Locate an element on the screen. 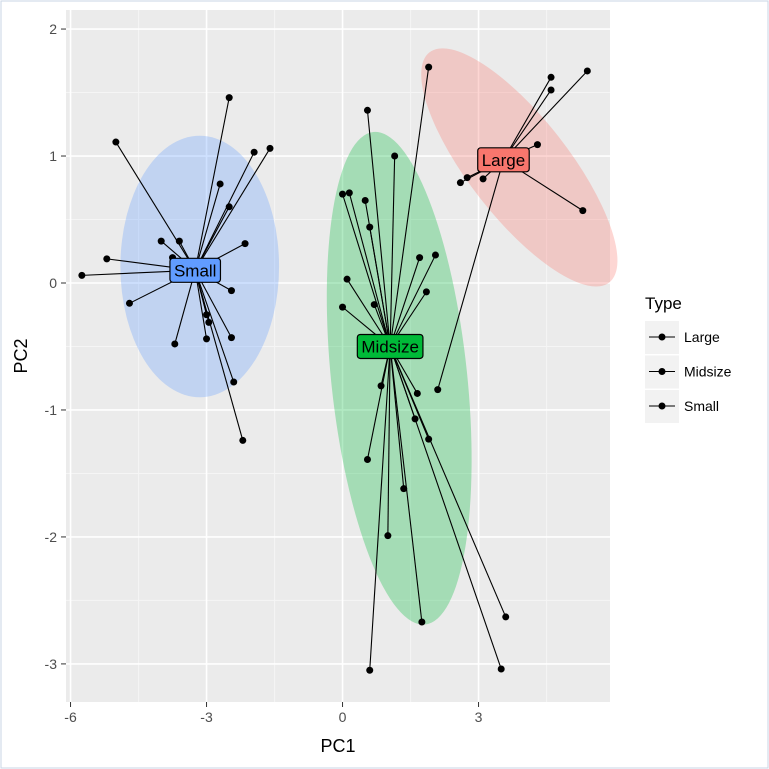 The image size is (769, 769). x-tick-label: -6 is located at coordinates (70, 717).